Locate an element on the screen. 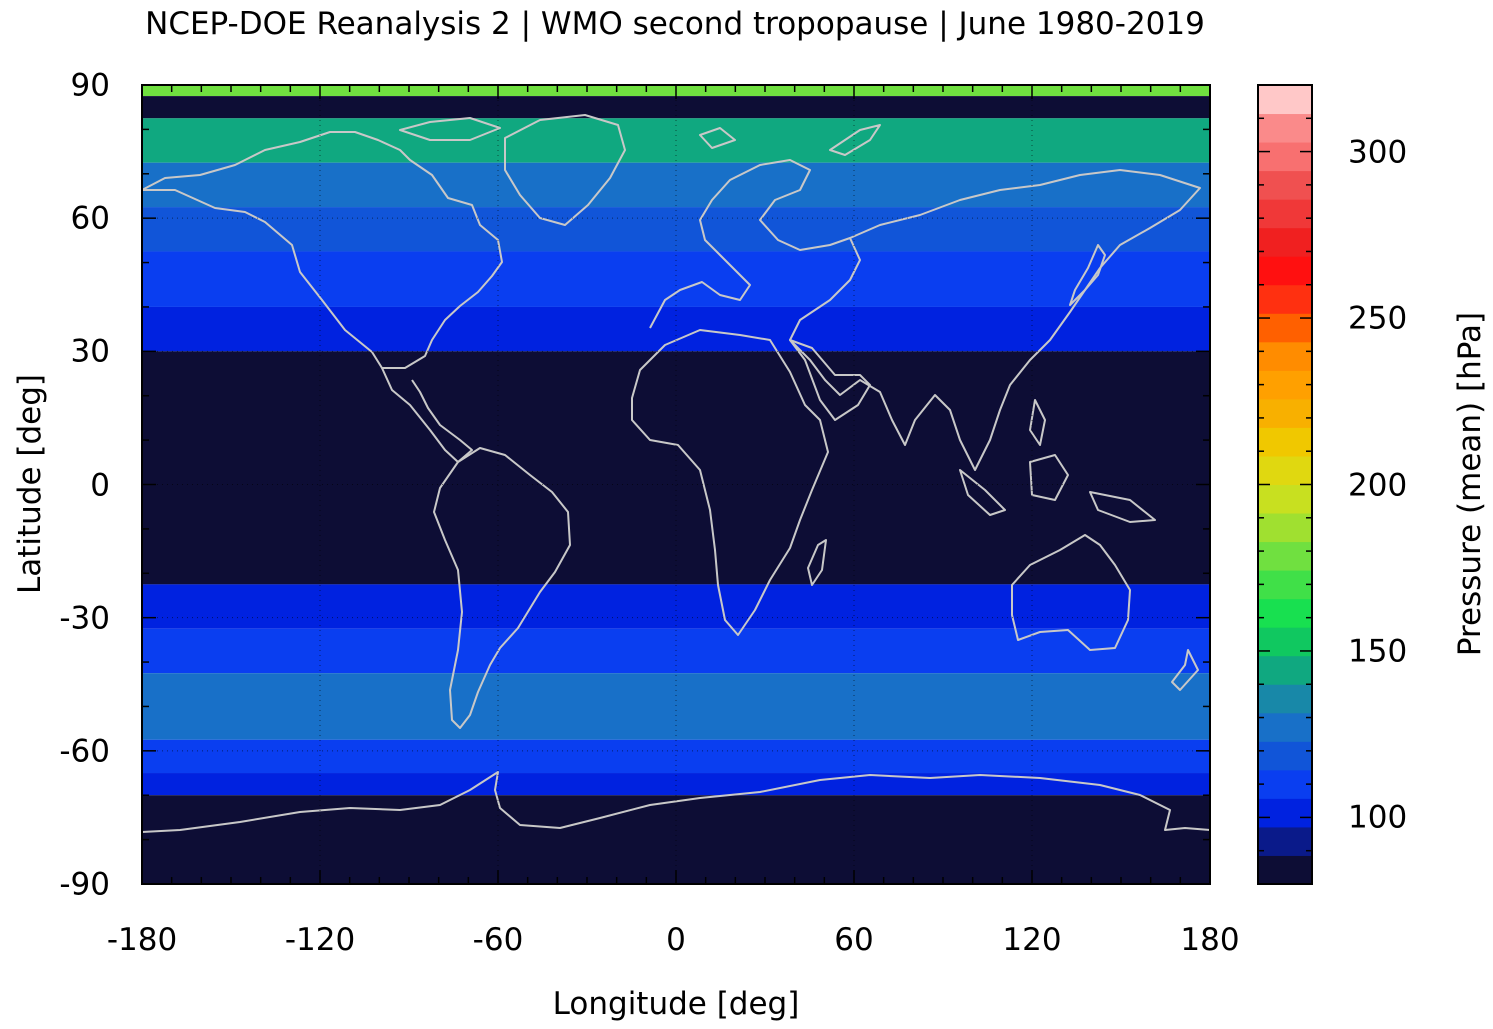 The height and width of the screenshot is (1029, 1493). coastline-japan is located at coordinates (1087, 275).